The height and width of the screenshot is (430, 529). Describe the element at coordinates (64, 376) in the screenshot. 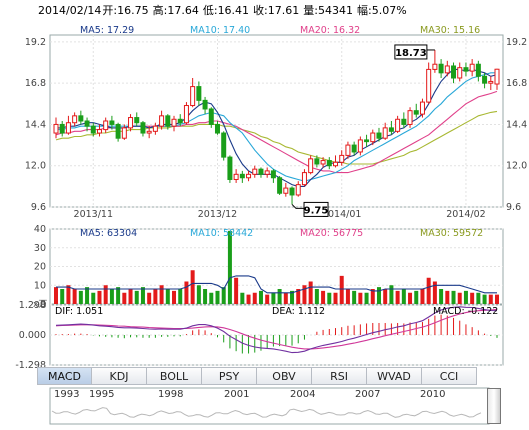

I see `tab-macd: MACD` at that location.